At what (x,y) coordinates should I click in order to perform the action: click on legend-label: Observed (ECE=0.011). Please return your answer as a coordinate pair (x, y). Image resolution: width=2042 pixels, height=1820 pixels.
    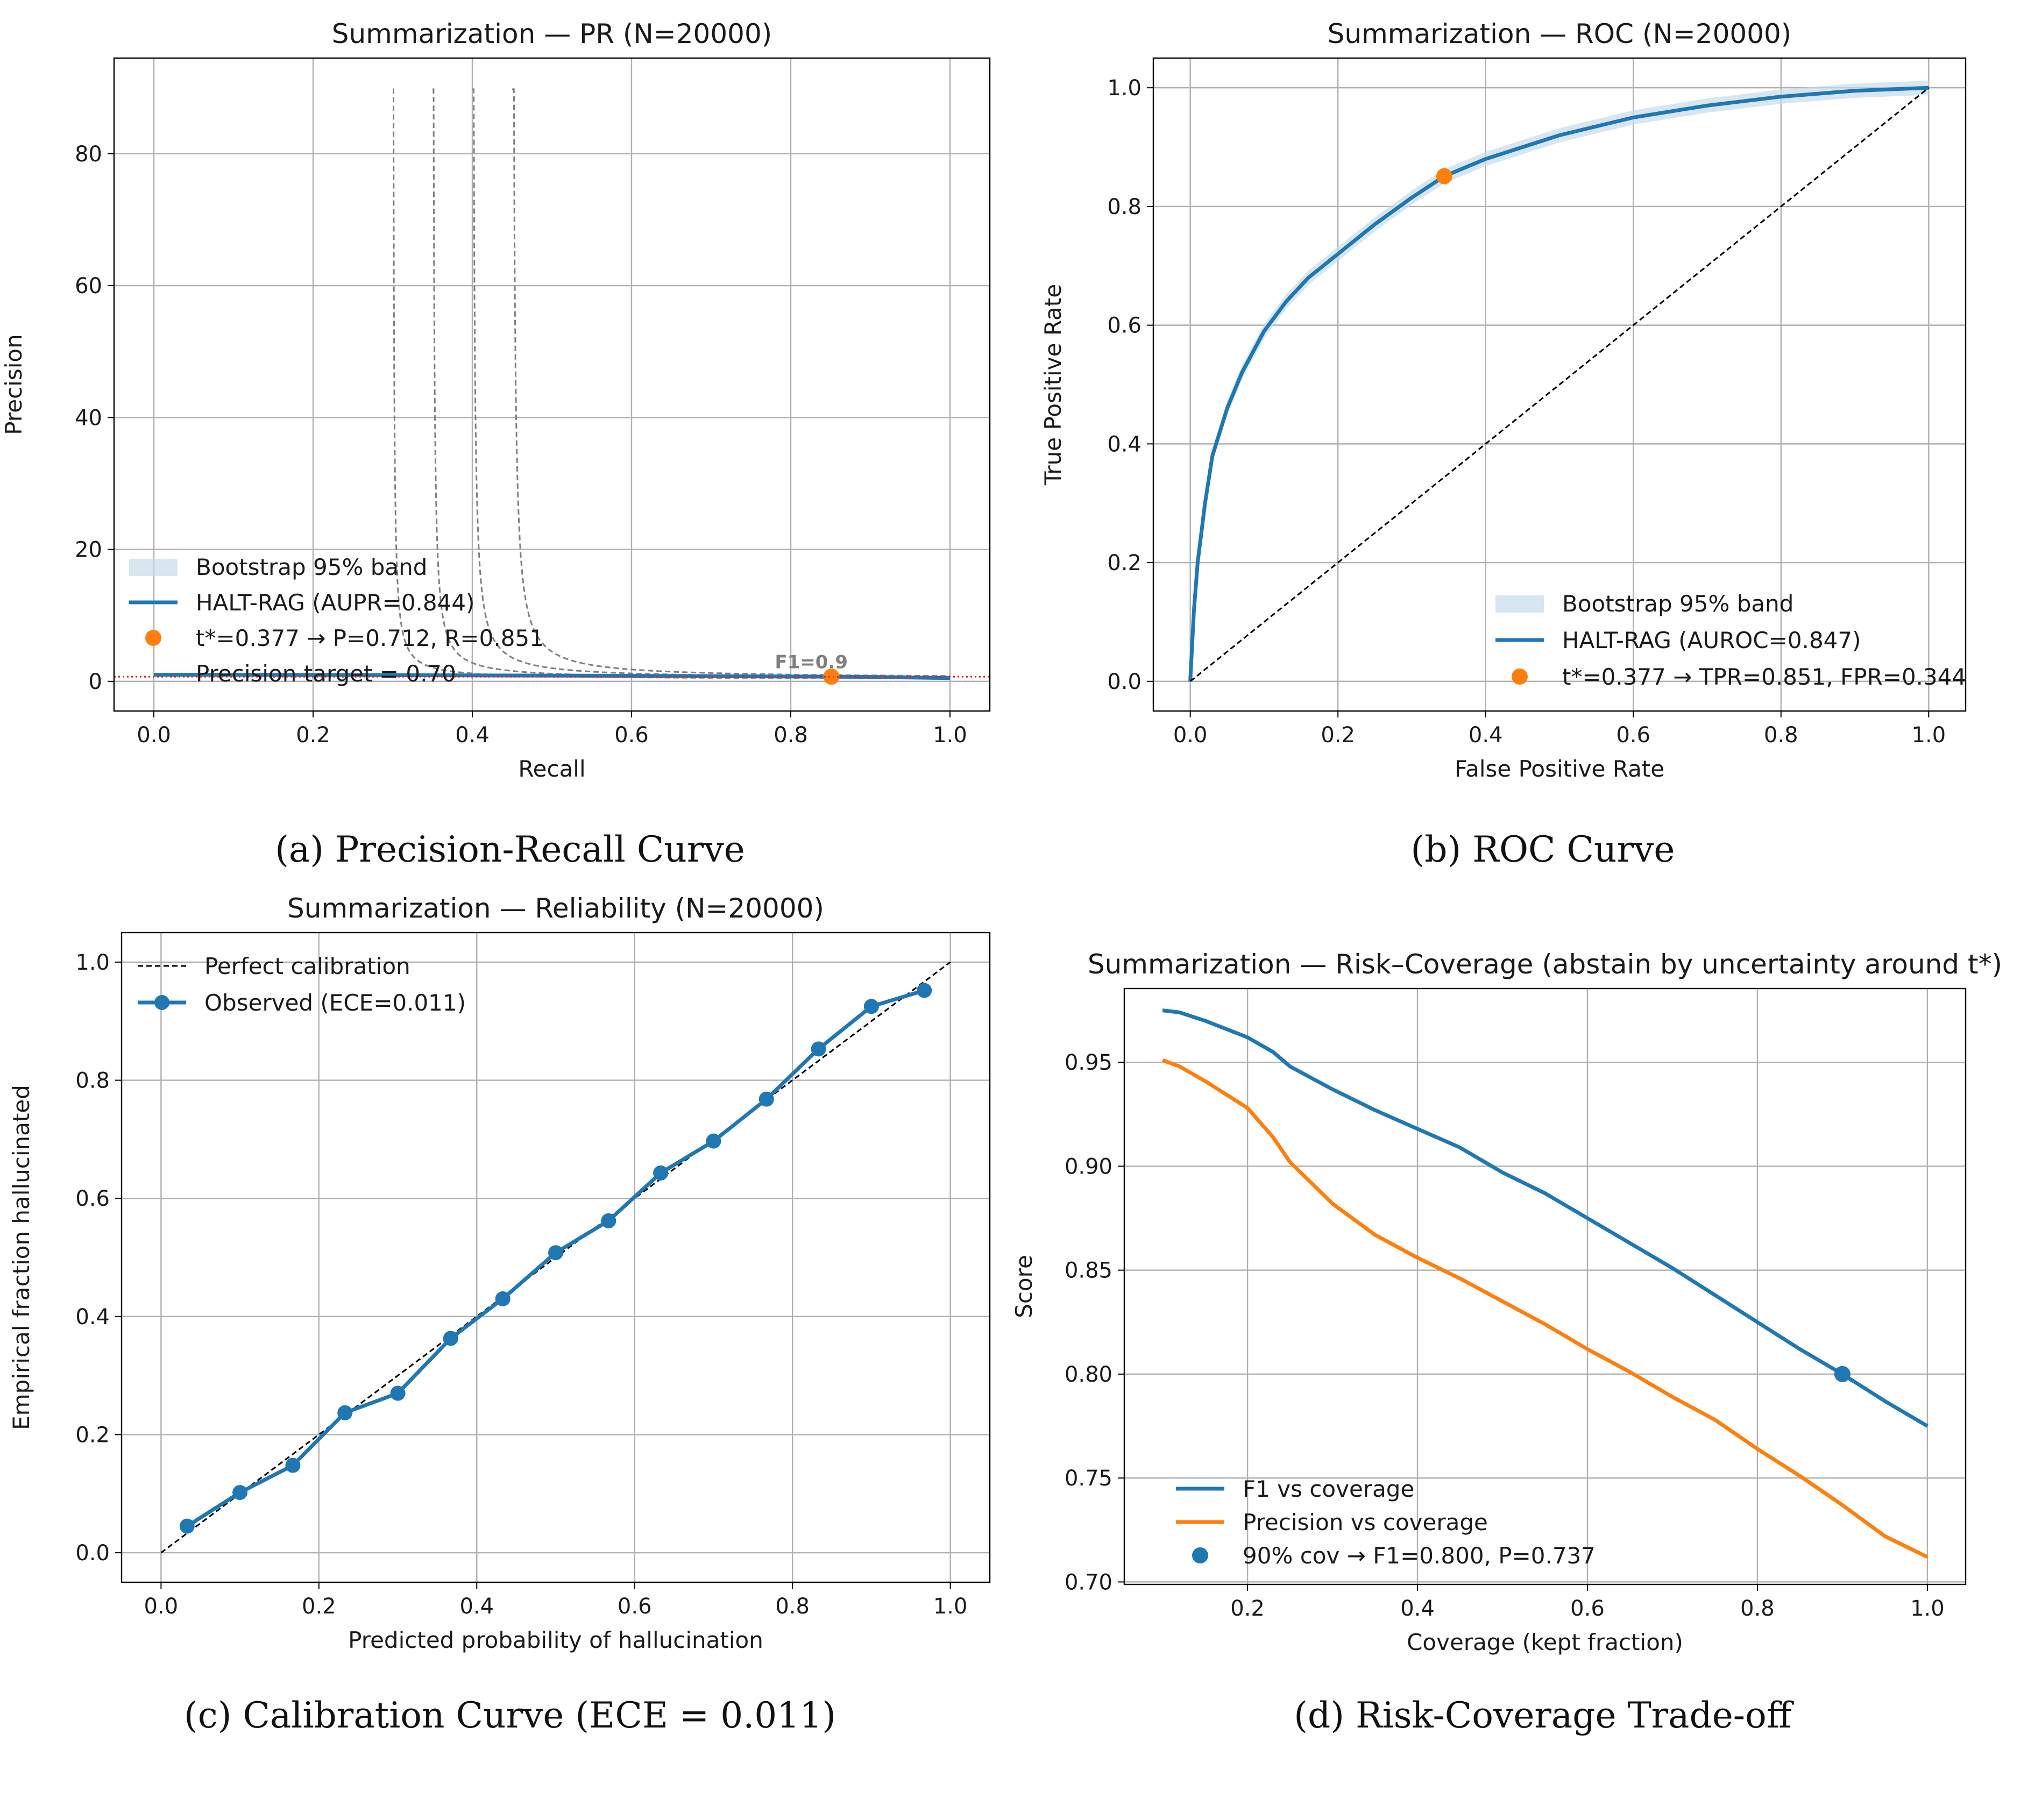
    Looking at the image, I should click on (335, 1003).